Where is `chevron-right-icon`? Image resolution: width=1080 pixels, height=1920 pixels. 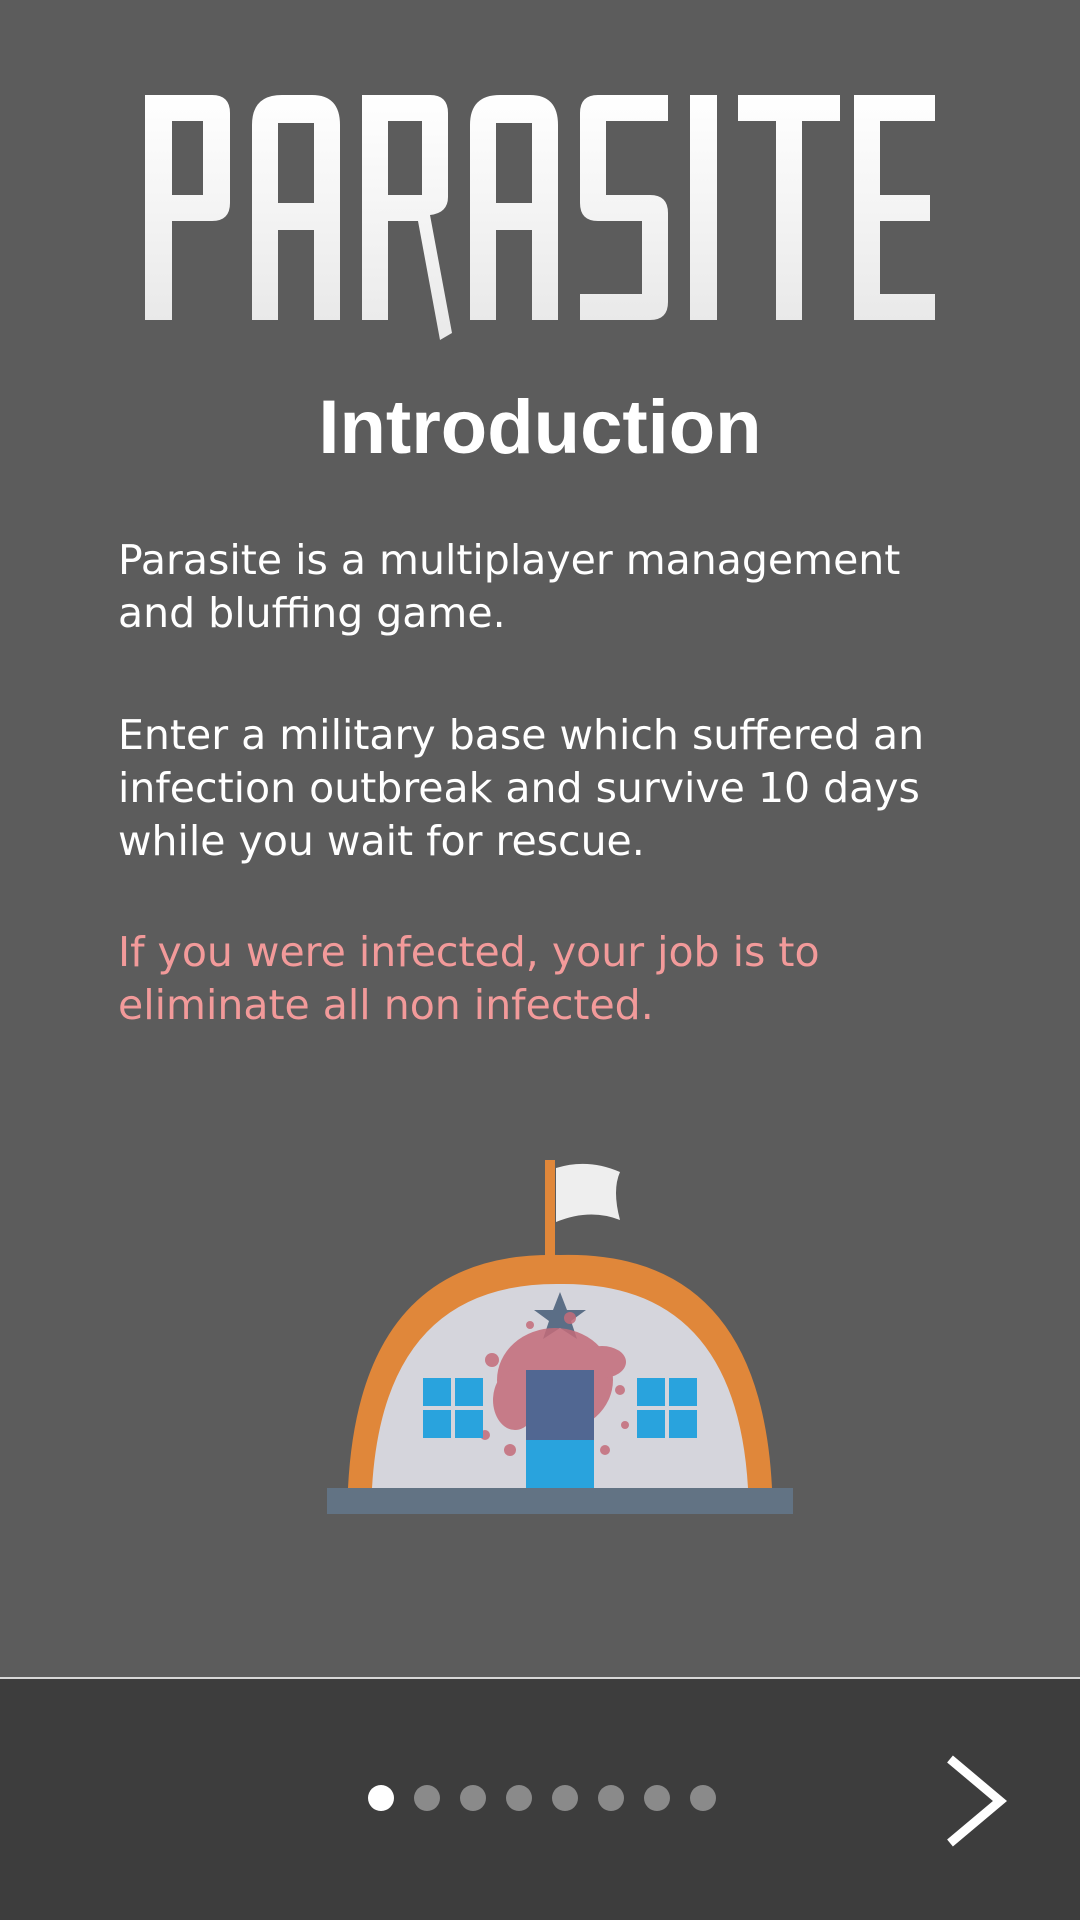 chevron-right-icon is located at coordinates (977, 1801).